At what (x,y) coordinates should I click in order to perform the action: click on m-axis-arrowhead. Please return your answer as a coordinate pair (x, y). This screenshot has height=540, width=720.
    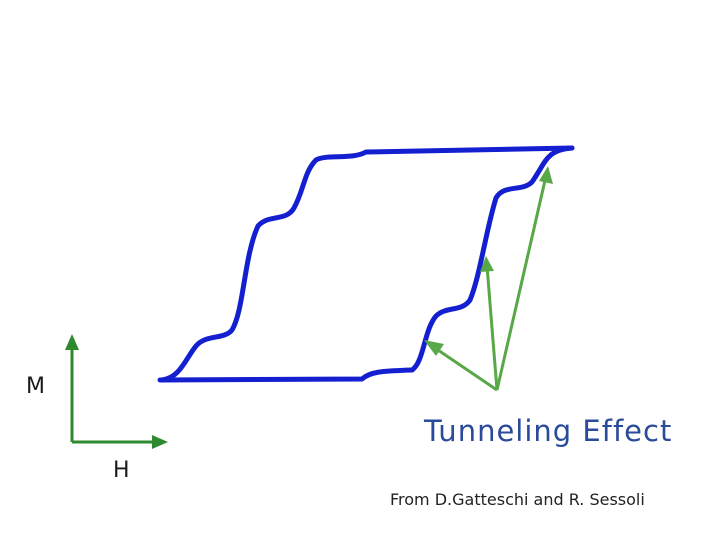
    Looking at the image, I should click on (72, 342).